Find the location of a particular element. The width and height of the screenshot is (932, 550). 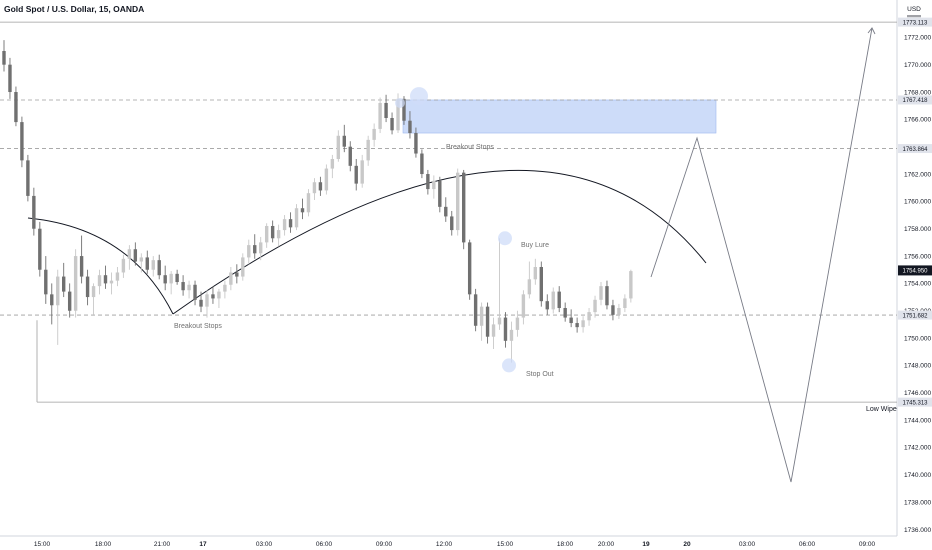

price-level-tag: 1751.682 is located at coordinates (915, 315).